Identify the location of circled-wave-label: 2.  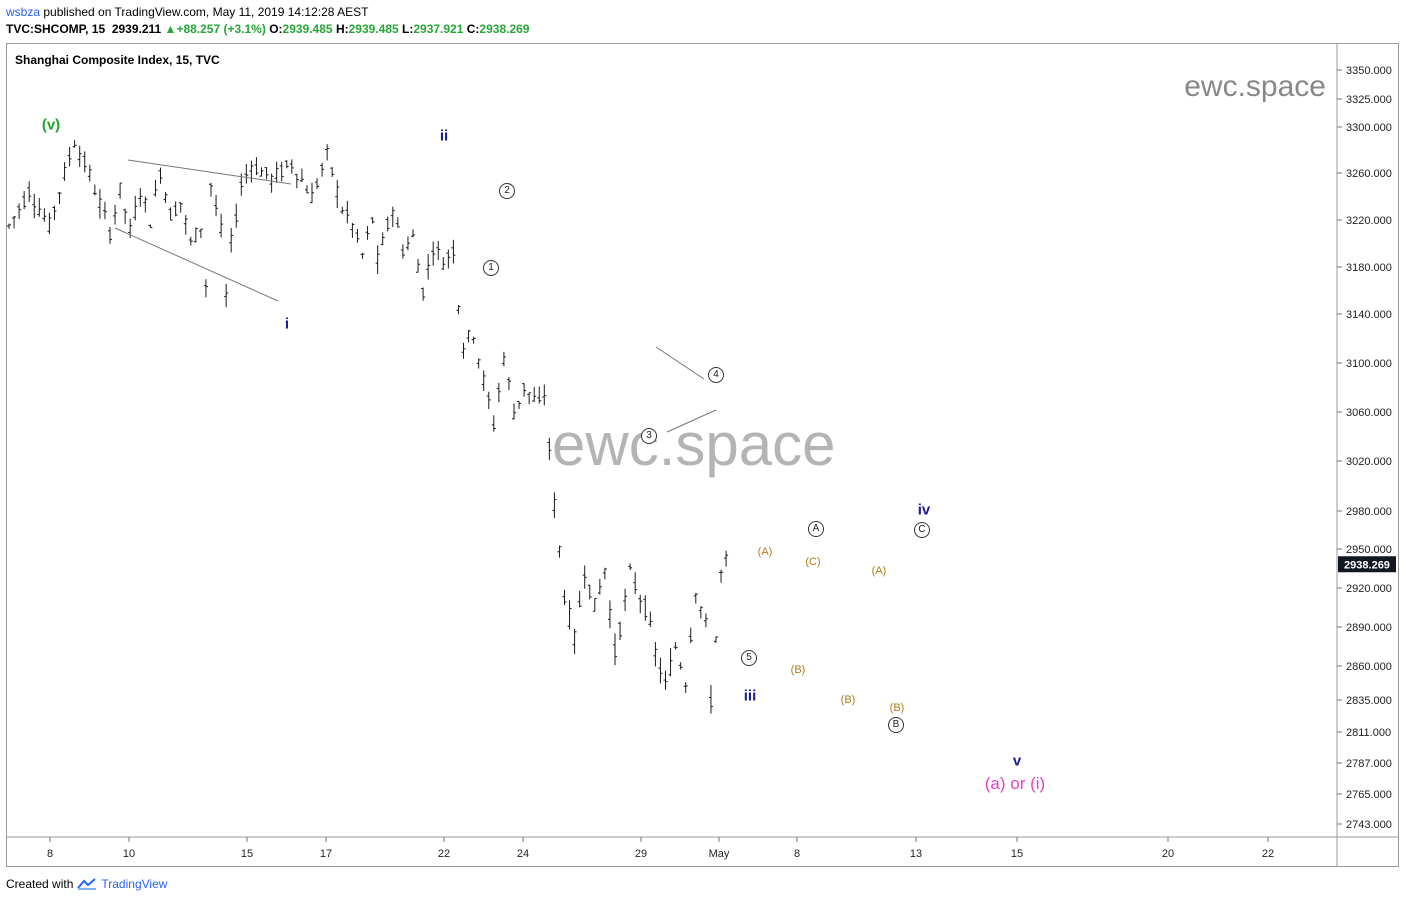
(507, 191).